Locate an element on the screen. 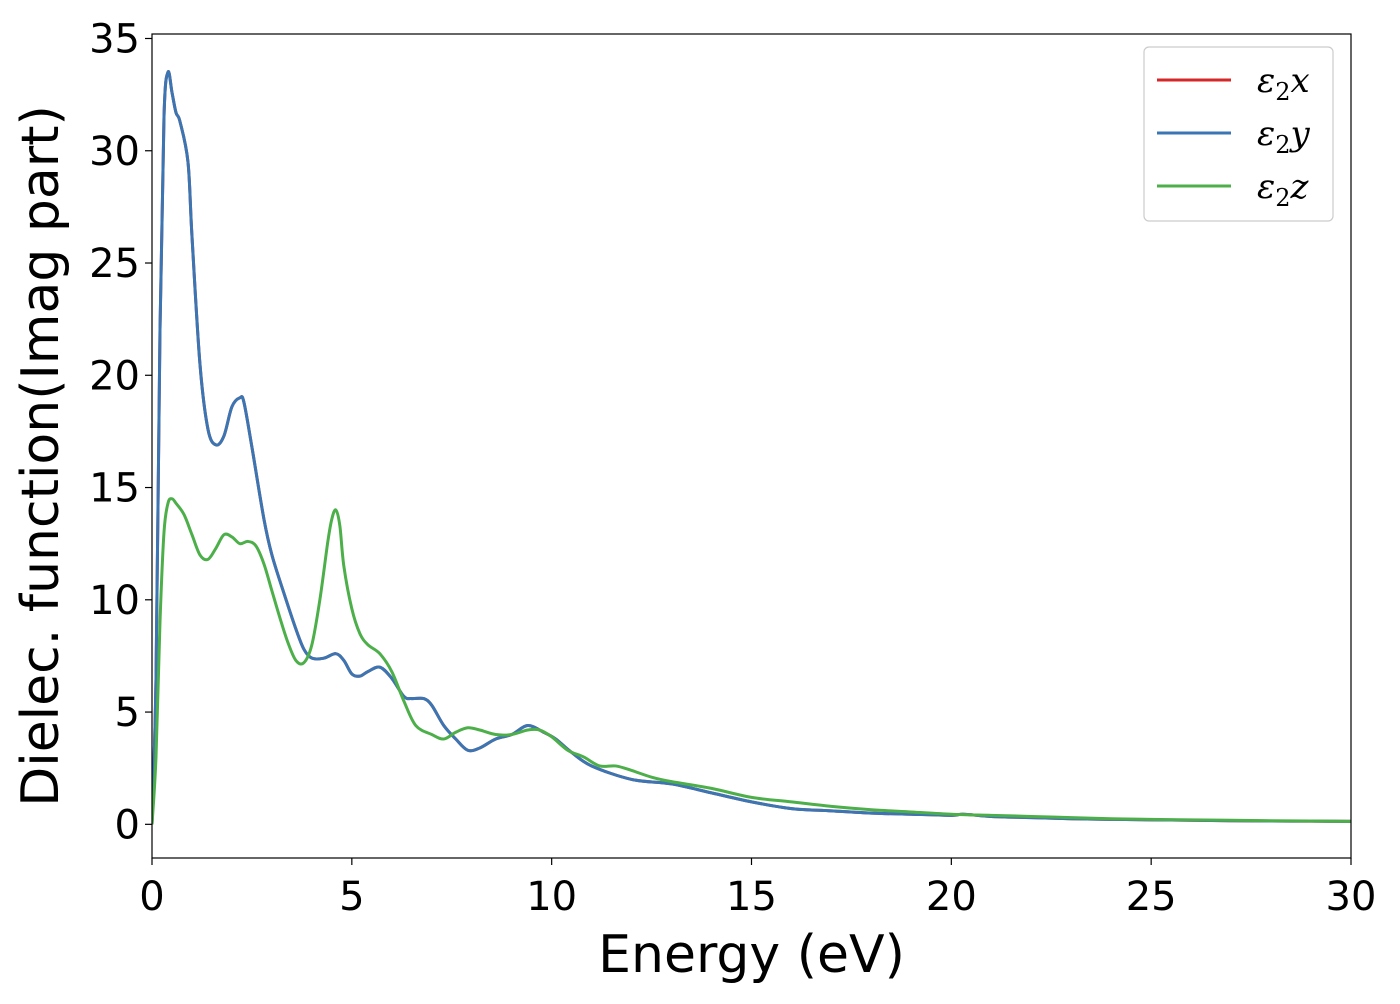 The width and height of the screenshot is (1400, 1004). legend-label: ε2z is located at coordinates (1283, 189).